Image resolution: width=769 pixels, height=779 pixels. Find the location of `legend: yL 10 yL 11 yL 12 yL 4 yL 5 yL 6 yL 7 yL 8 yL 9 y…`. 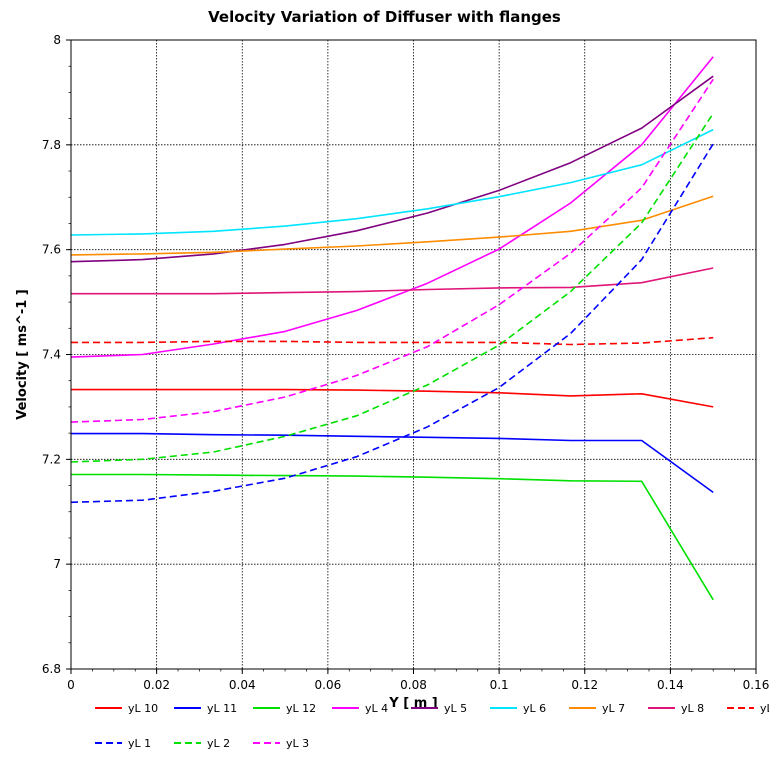

legend: yL 10 yL 11 yL 12 yL 4 yL 5 yL 6 yL 7 yL 8 yL 9 y… is located at coordinates (432, 726).